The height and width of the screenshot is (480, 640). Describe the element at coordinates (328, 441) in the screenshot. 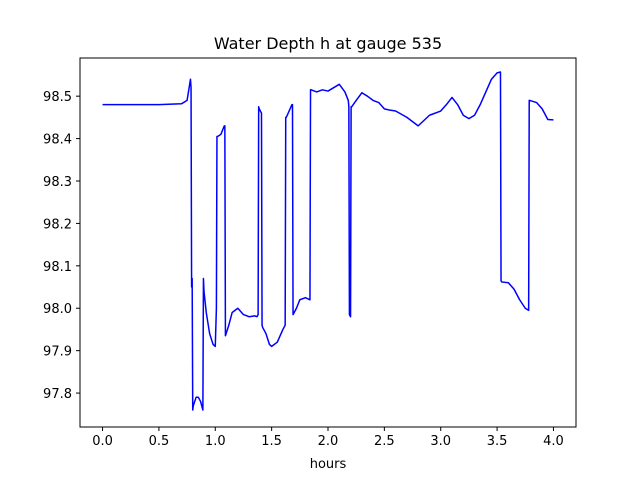

I see `x-tick-label: 2.0` at that location.